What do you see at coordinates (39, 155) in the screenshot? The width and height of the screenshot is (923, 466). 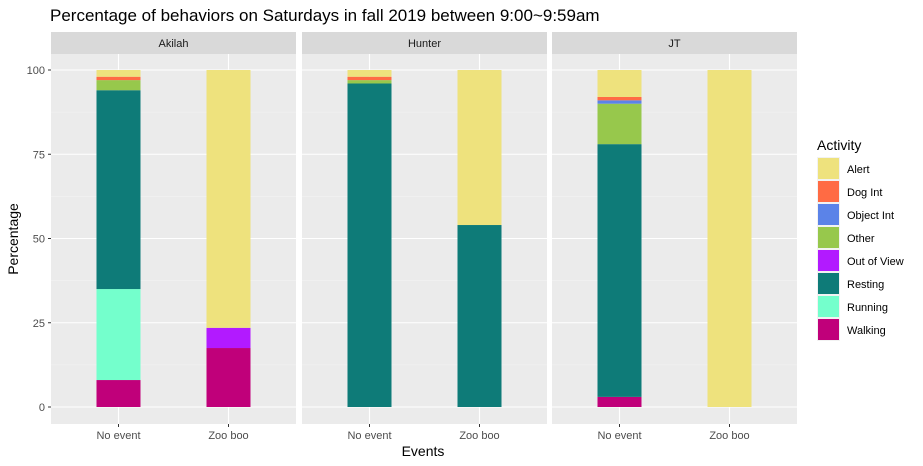 I see `y-tick-label: 75` at bounding box center [39, 155].